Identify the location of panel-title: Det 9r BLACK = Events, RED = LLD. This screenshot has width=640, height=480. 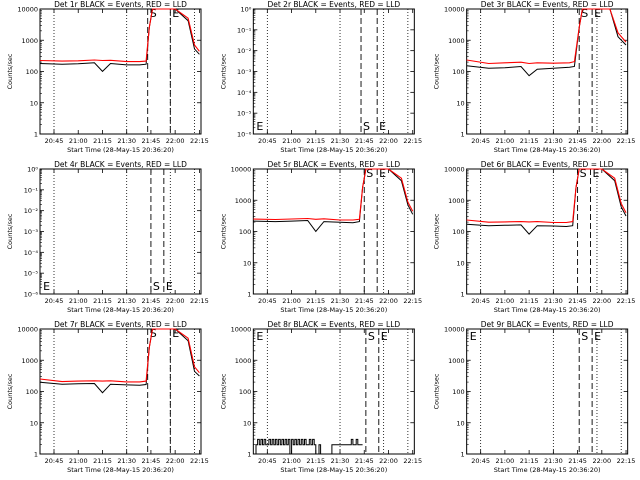
(547, 324).